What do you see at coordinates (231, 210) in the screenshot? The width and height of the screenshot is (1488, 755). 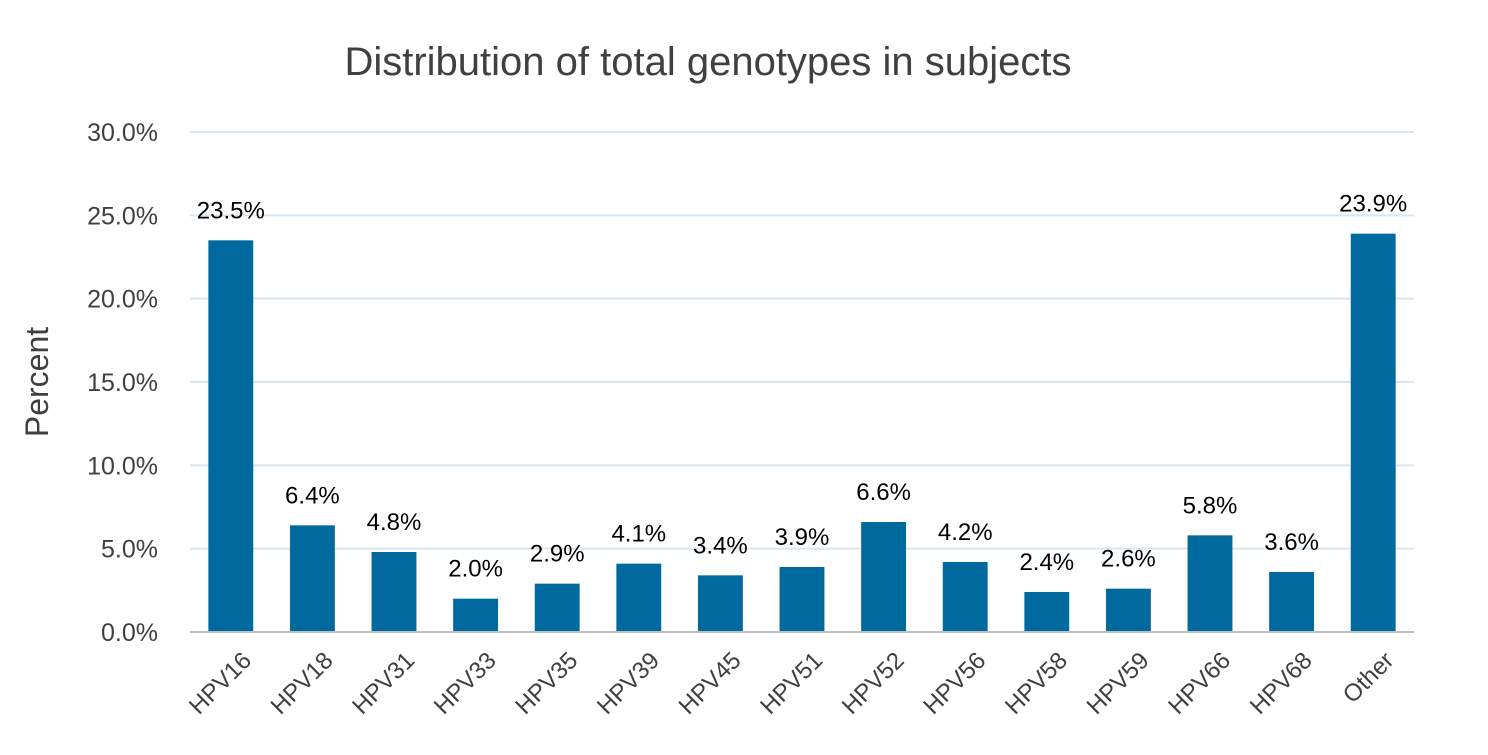 I see `data-label-hpv16: 23.5%` at bounding box center [231, 210].